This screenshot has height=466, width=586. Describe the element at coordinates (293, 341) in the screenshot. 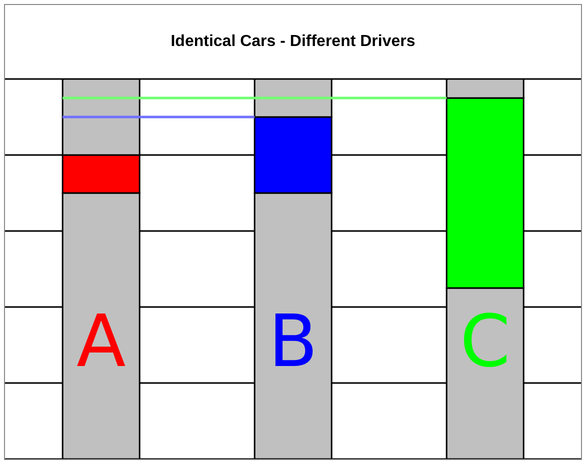

I see `x-tick-label: B` at that location.